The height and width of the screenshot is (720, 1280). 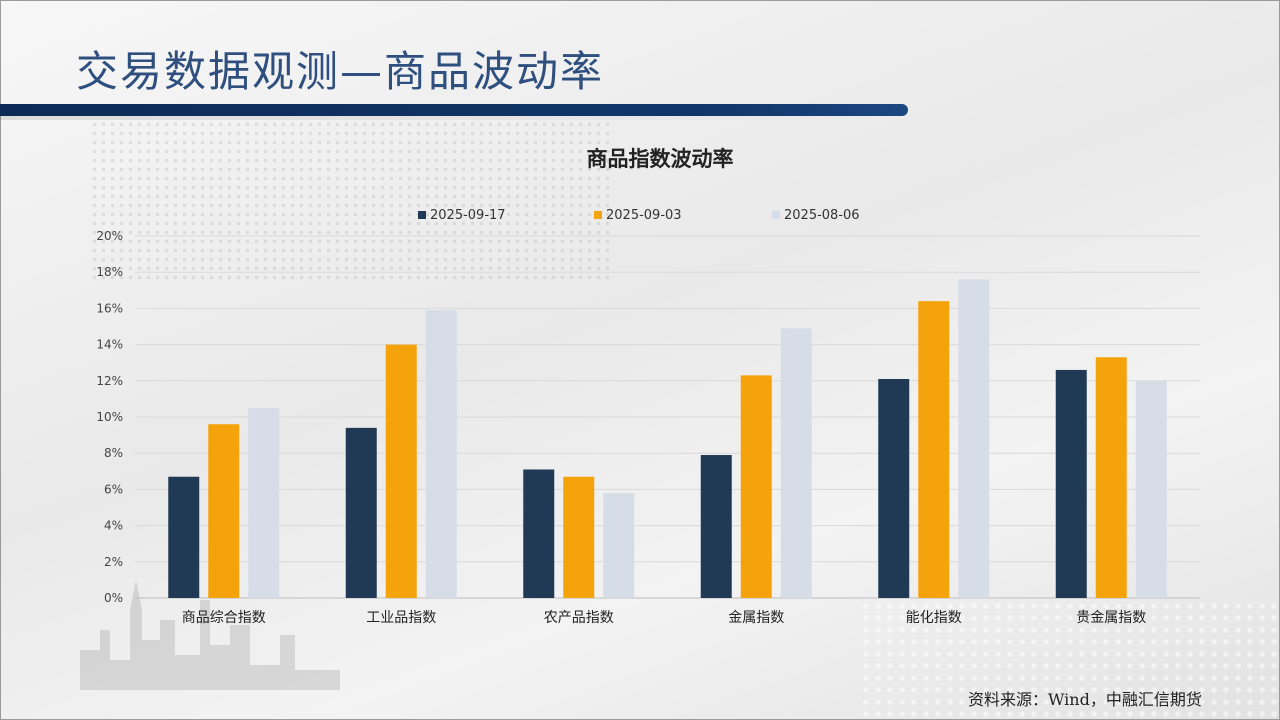 I want to click on honeycomb-decoration, so click(x=1070, y=660).